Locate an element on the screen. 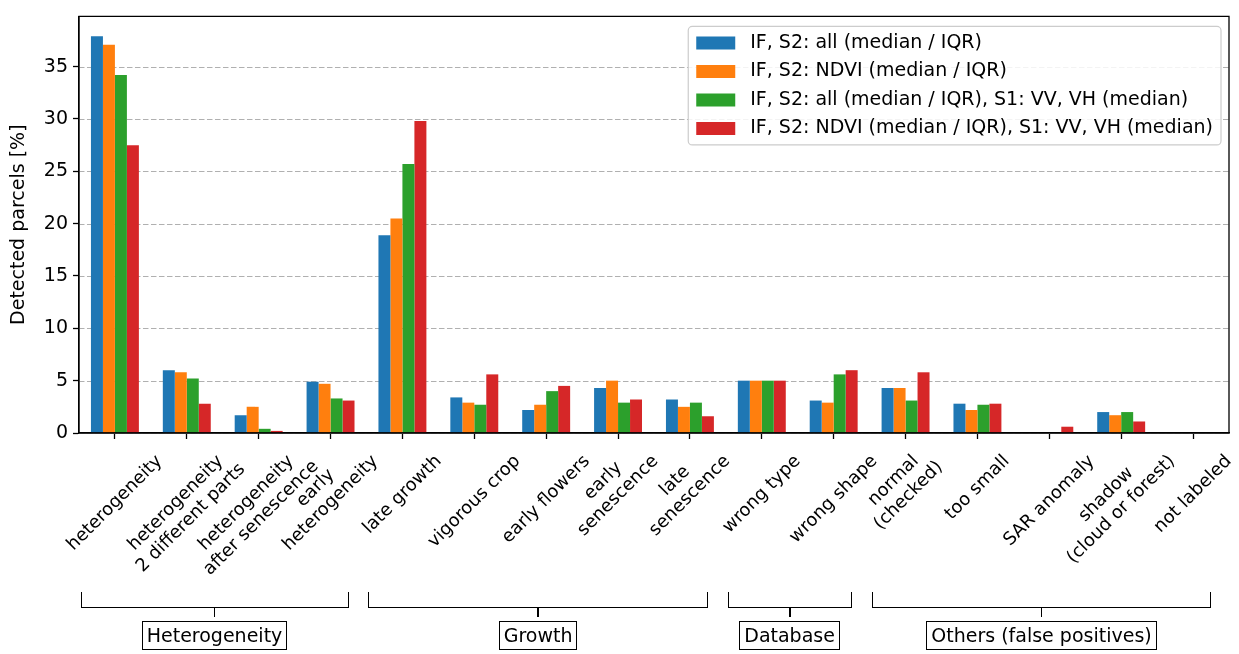 The image size is (1239, 654). y-axis-title: Detected parcels [%] is located at coordinates (17, 224).